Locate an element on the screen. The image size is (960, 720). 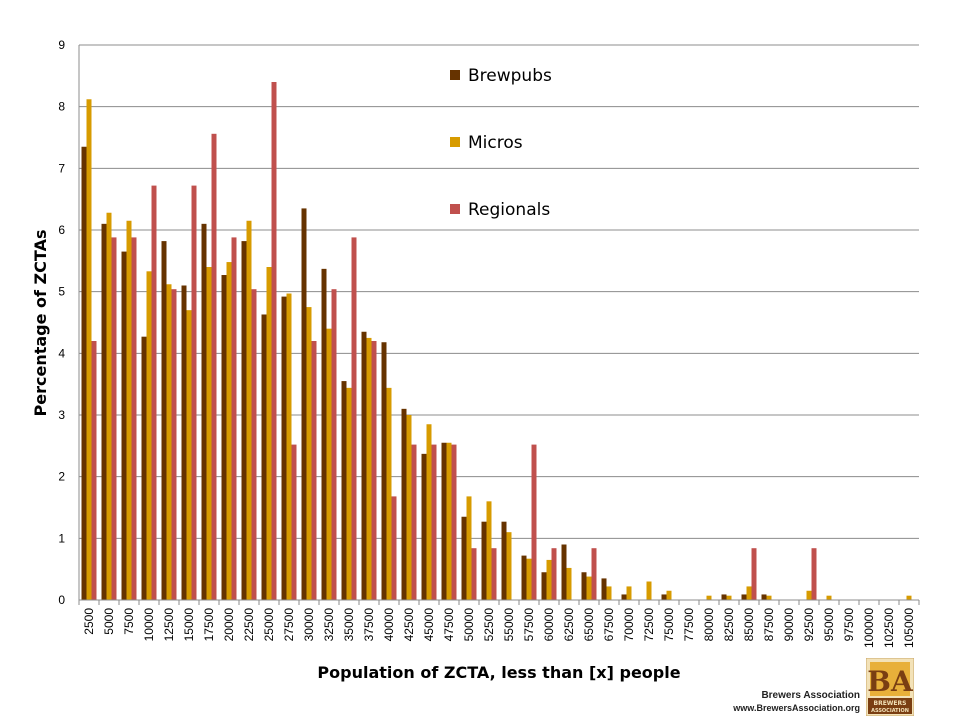
y-tick-label: 4 is located at coordinates (61, 353).